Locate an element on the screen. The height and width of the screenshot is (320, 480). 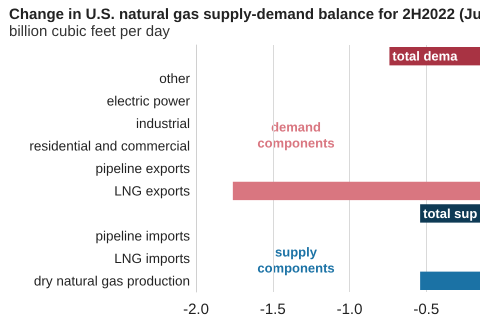
x-tick-label: -1.0 is located at coordinates (349, 309).